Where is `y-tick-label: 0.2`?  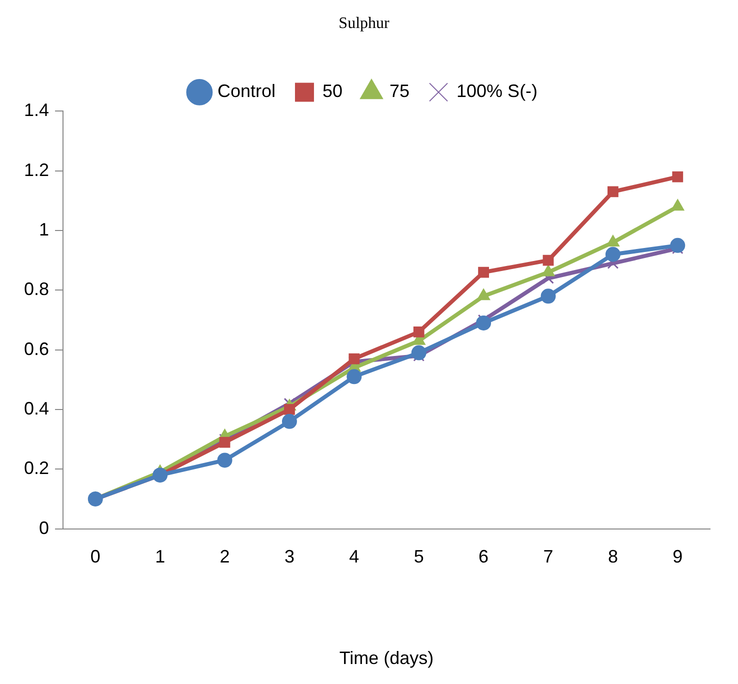
y-tick-label: 0.2 is located at coordinates (37, 468).